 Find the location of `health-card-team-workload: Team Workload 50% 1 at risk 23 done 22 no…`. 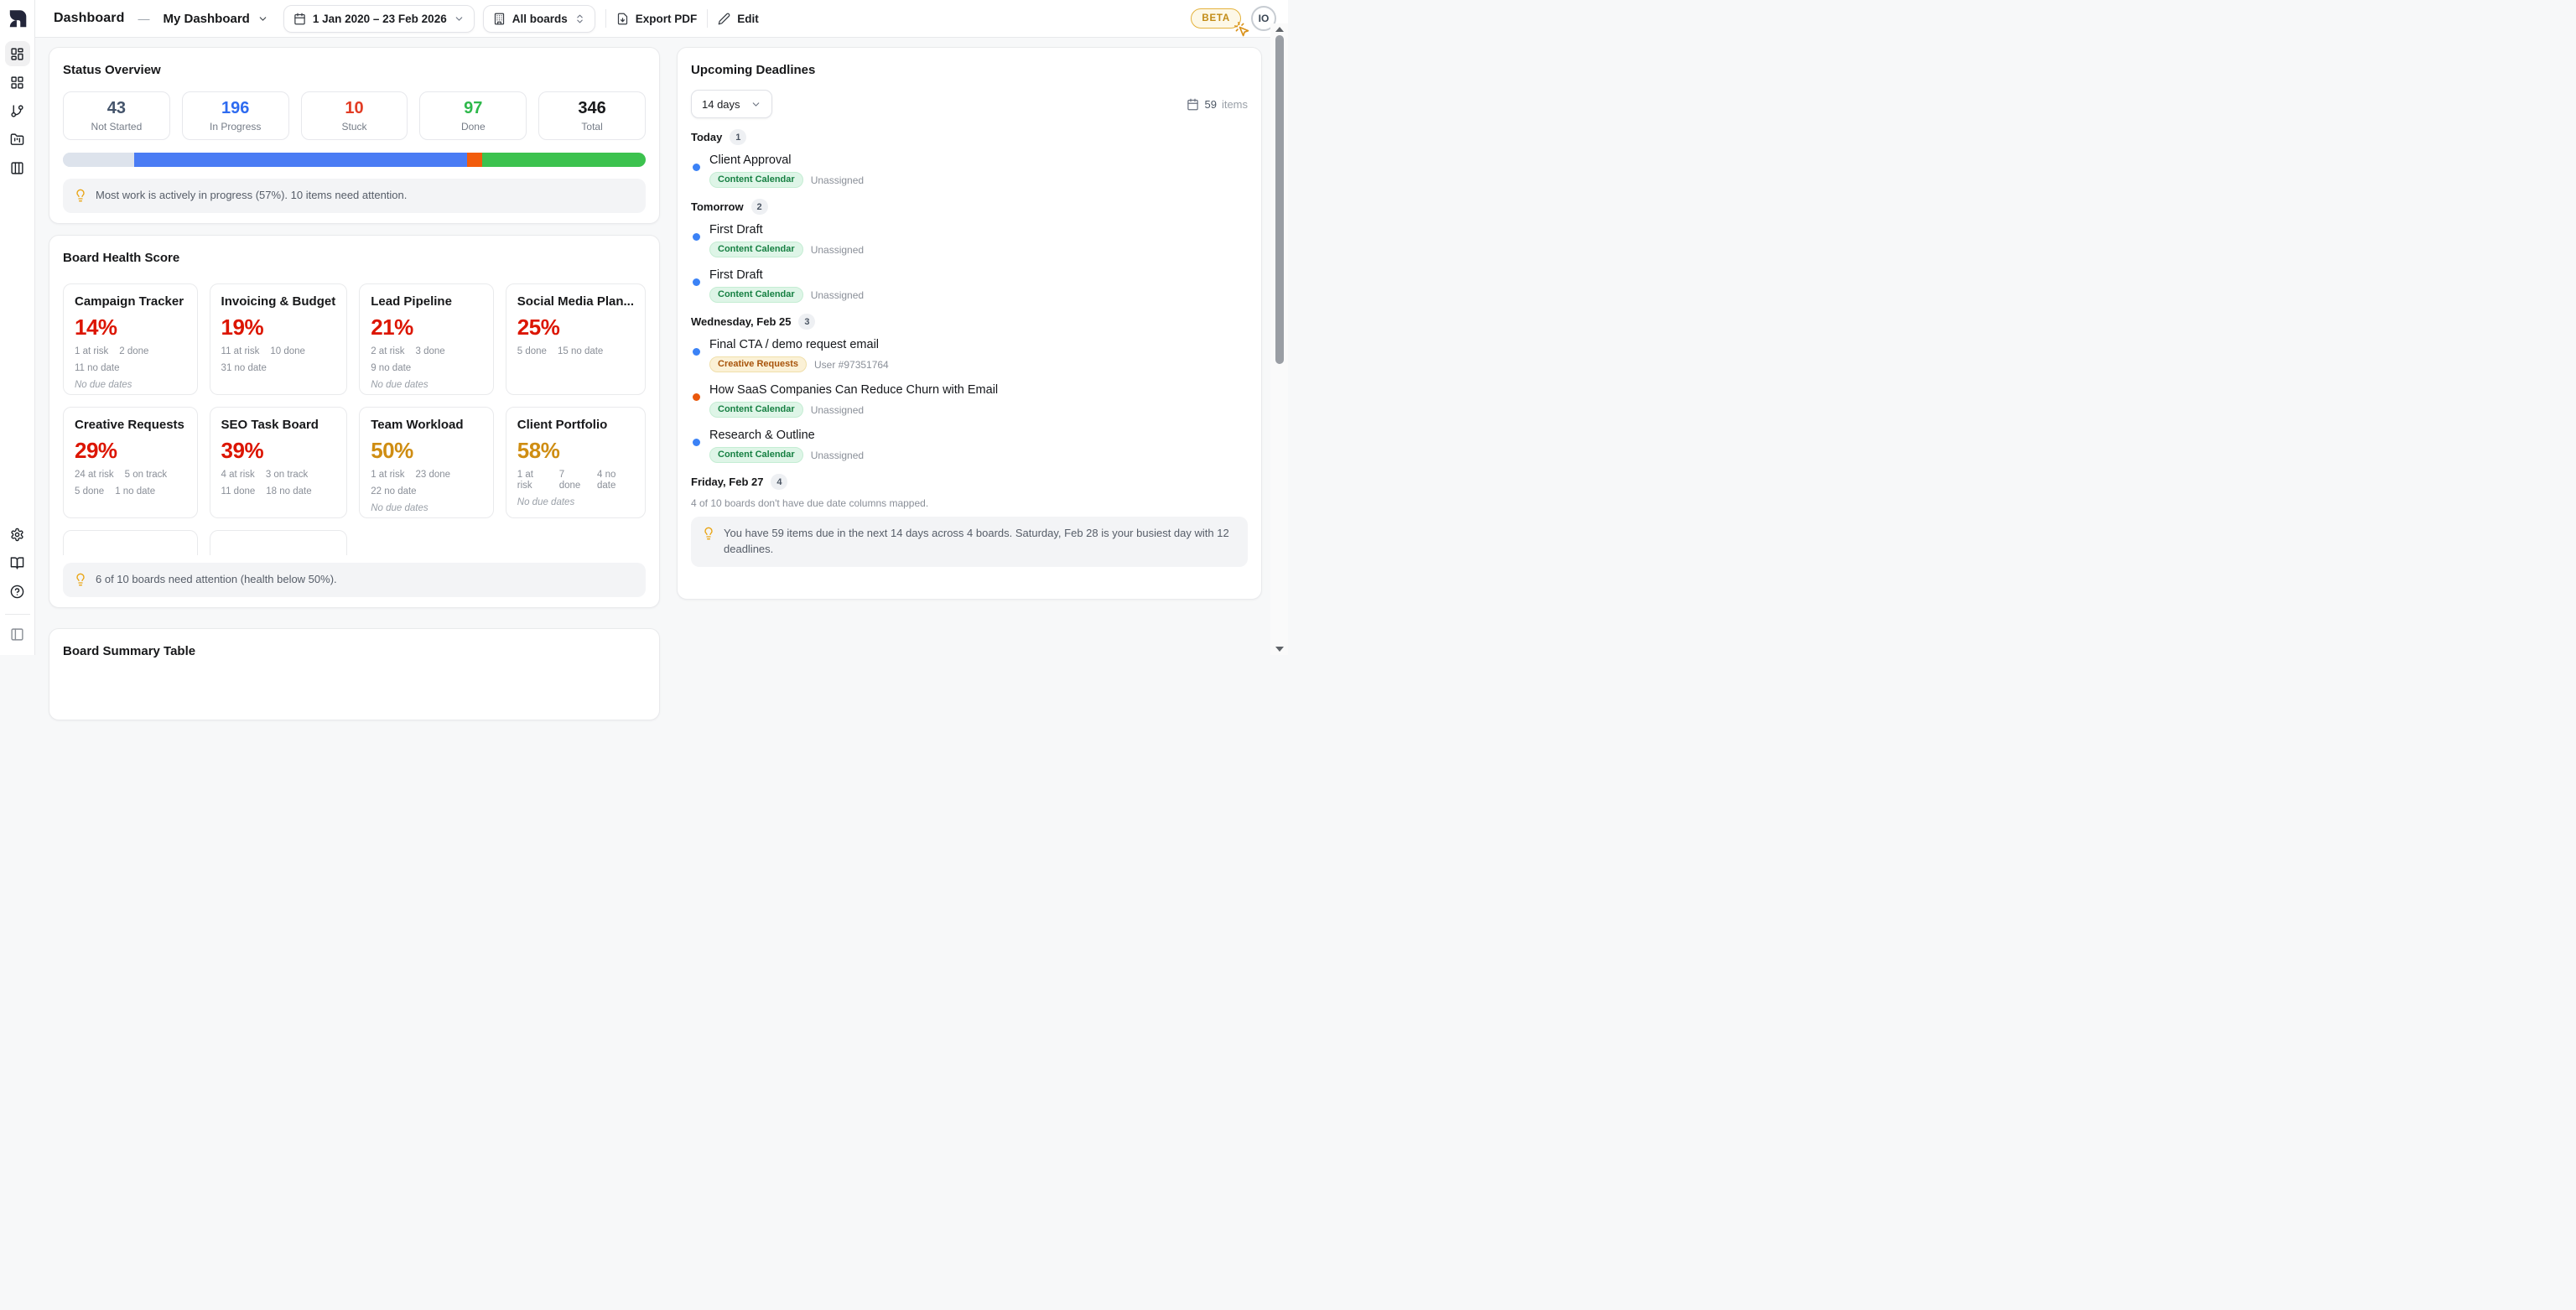

health-card-team-workload: Team Workload 50% 1 at risk 23 done 22 no… is located at coordinates (426, 462).